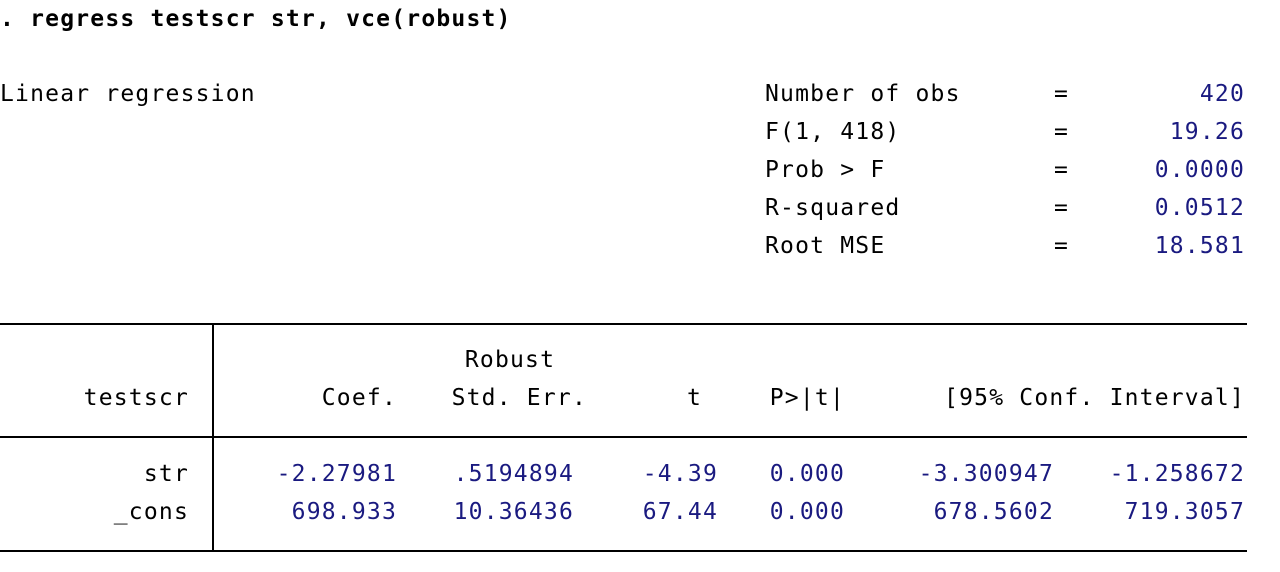  I want to click on table-column-divider, so click(213, 437).